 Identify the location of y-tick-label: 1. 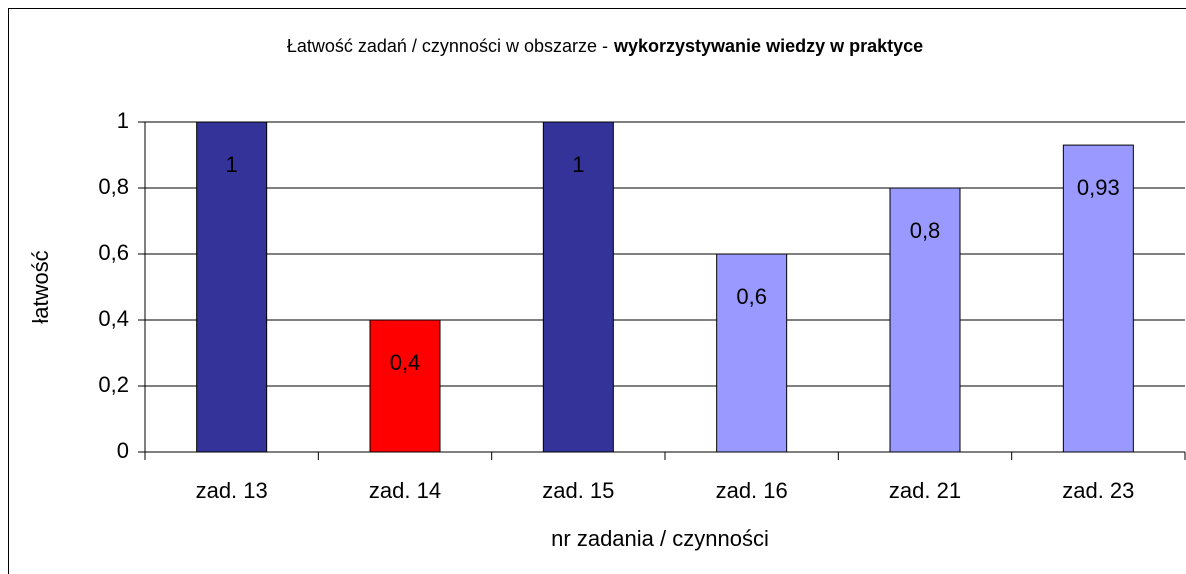
(123, 120).